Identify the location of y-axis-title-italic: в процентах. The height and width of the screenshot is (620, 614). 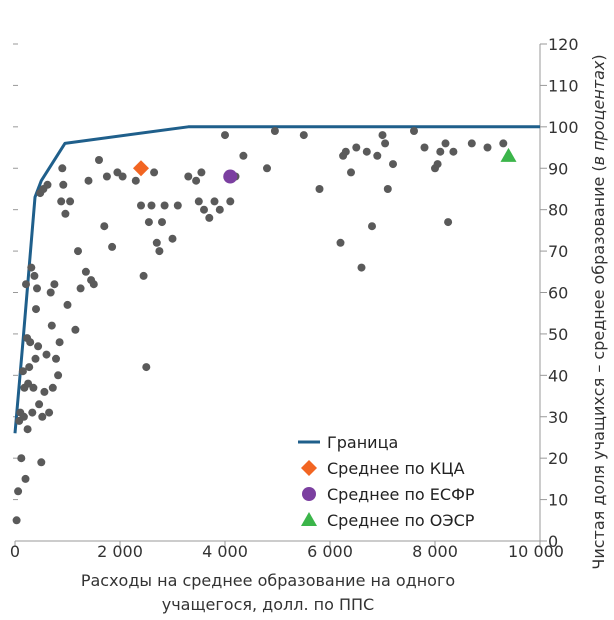
(598, 112).